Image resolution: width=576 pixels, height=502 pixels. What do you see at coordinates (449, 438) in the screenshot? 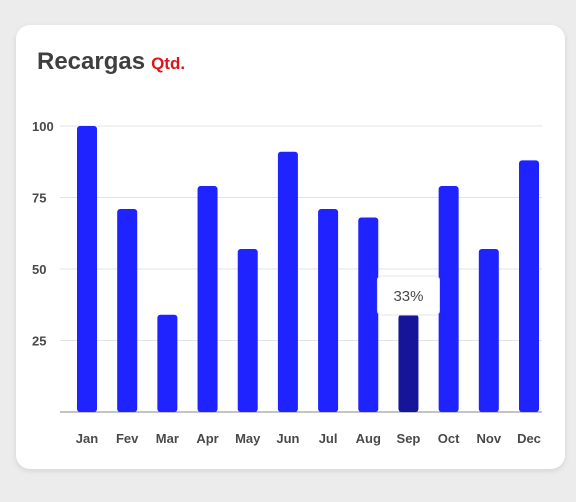
I see `x-tick-label: Oct` at bounding box center [449, 438].